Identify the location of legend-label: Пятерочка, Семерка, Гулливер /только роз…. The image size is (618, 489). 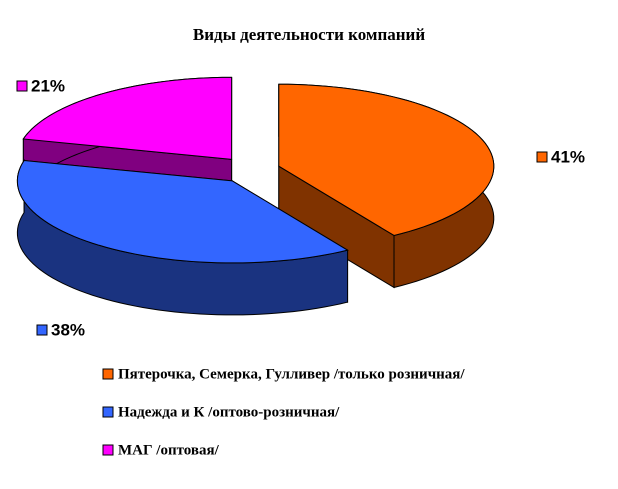
(291, 374).